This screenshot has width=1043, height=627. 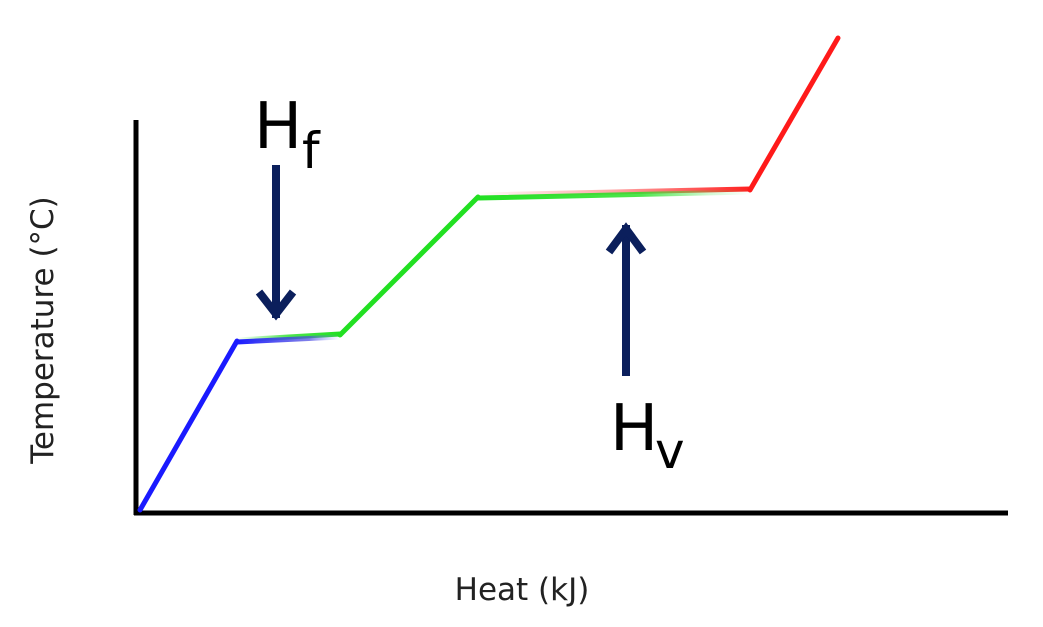 I want to click on hf-sub: f, so click(x=311, y=151).